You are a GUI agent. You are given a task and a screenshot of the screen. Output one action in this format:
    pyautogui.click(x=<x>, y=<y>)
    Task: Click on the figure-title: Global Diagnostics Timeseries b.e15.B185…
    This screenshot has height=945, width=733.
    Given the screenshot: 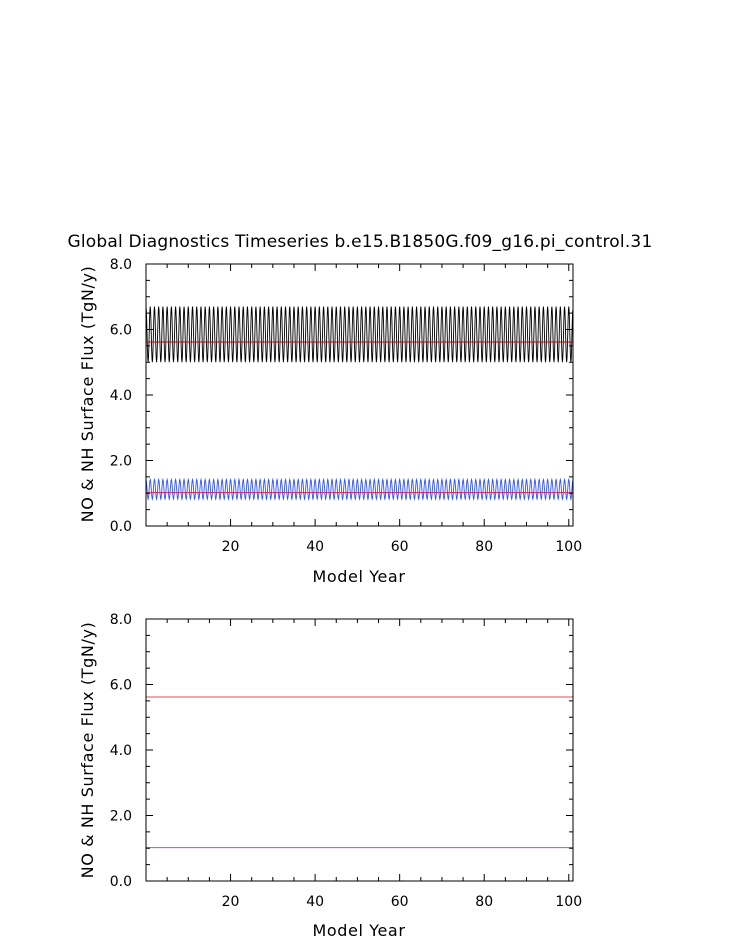 What is the action you would take?
    pyautogui.click(x=360, y=242)
    